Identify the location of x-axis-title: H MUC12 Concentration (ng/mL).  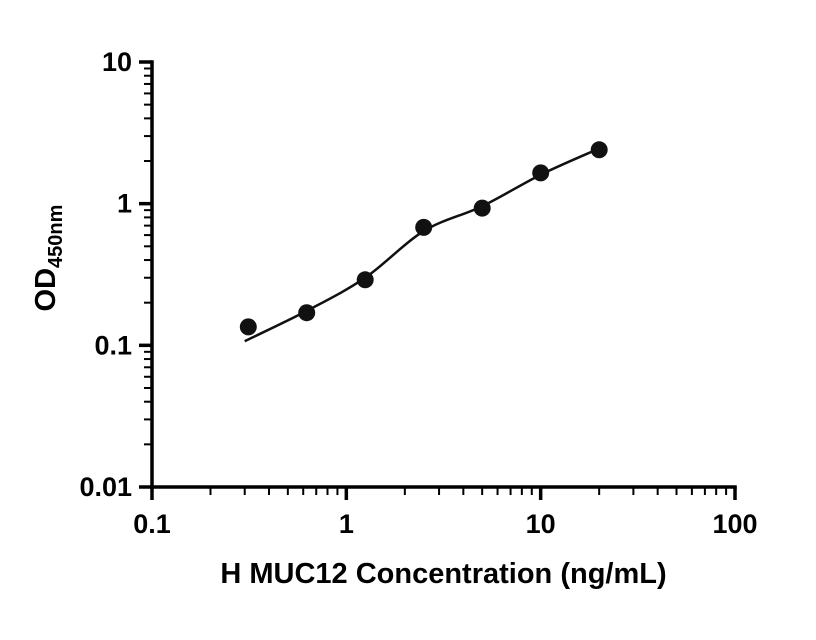
(443, 574).